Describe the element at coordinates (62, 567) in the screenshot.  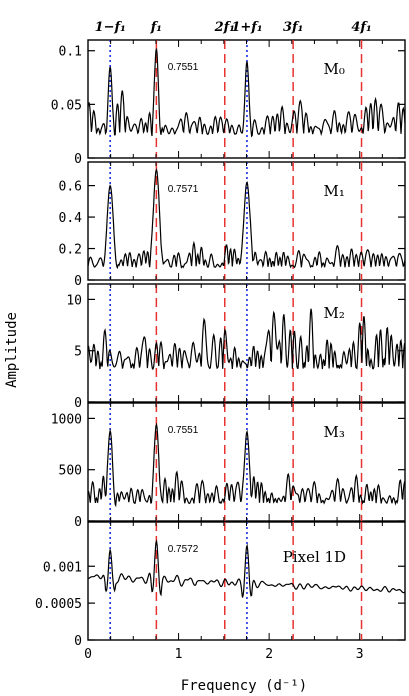
I see `y-tick-label: 0.001` at that location.